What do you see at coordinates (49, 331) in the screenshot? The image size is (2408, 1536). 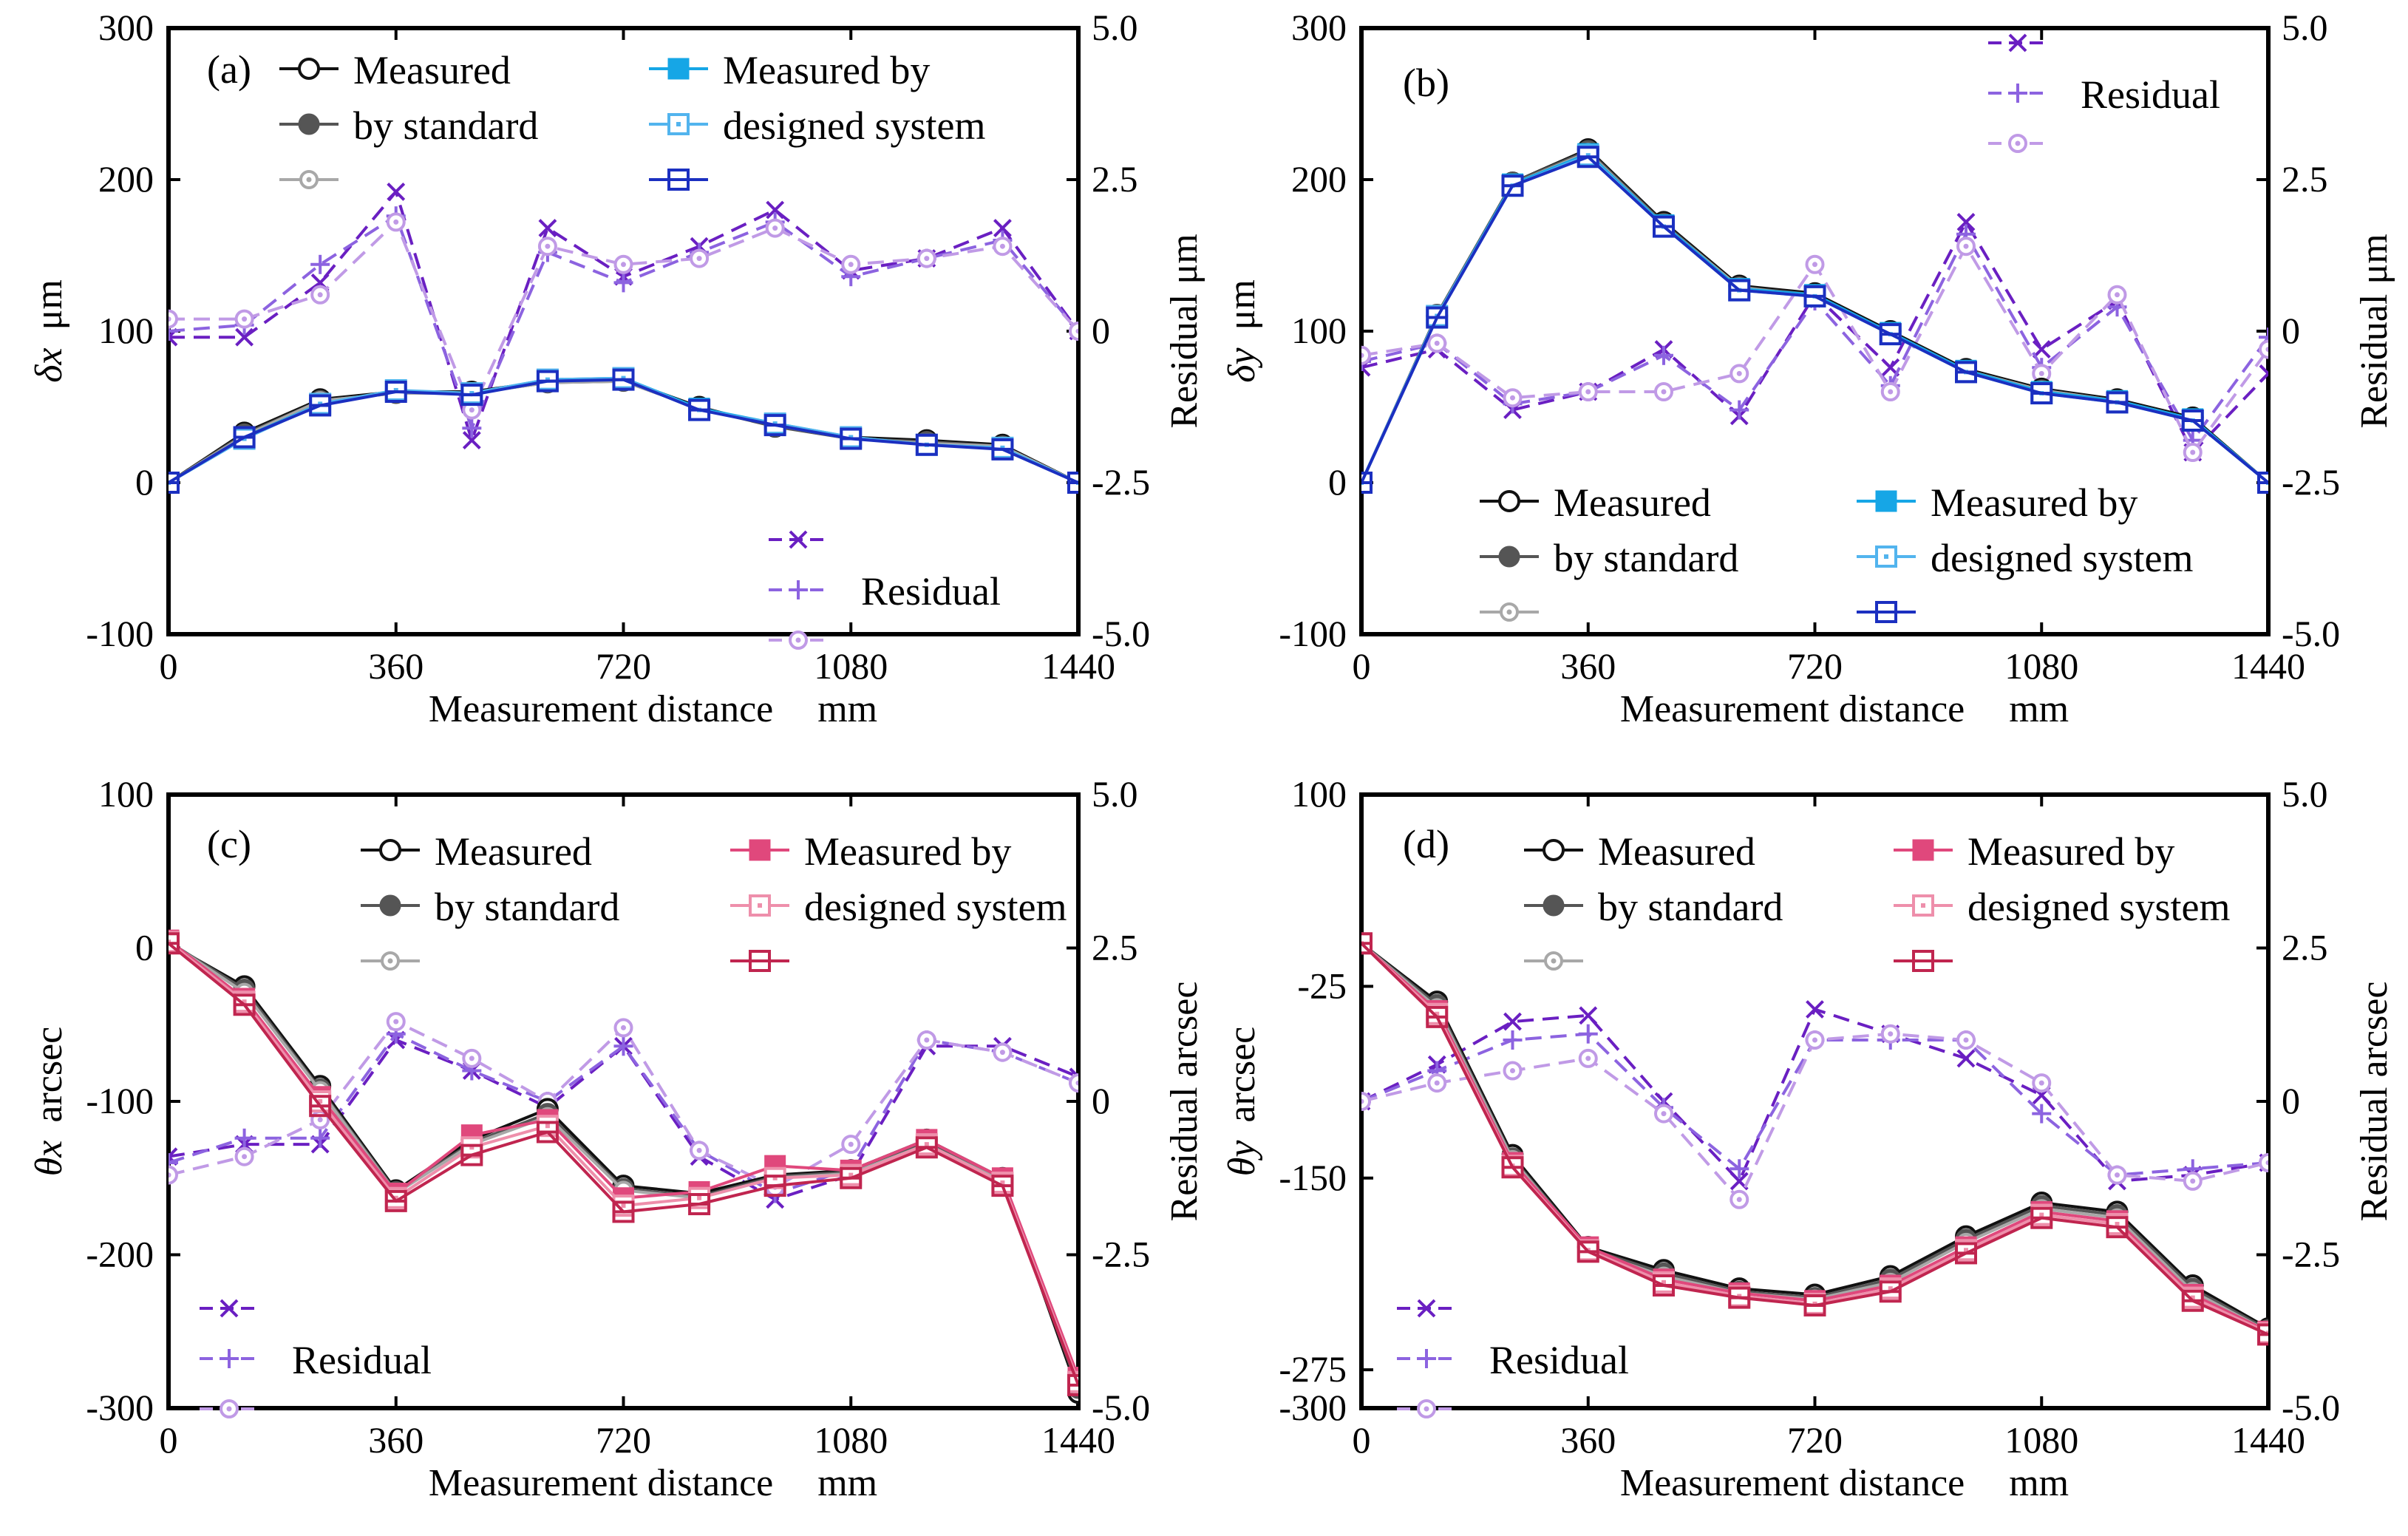 I see `y-axis-title: δx μm` at bounding box center [49, 331].